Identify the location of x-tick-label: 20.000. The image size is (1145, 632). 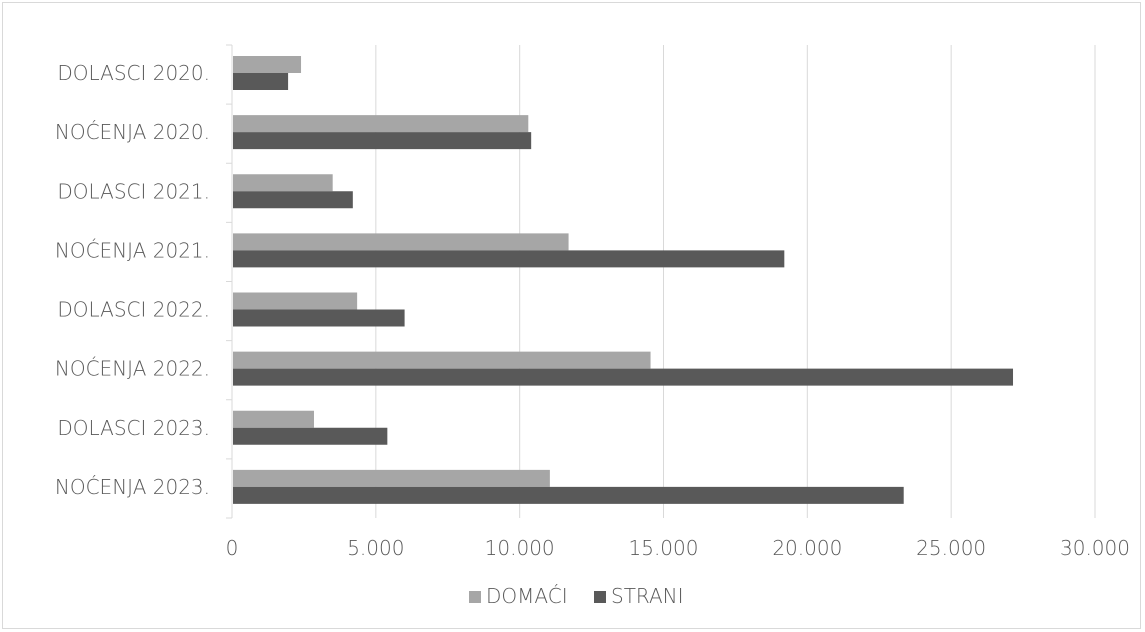
(807, 548).